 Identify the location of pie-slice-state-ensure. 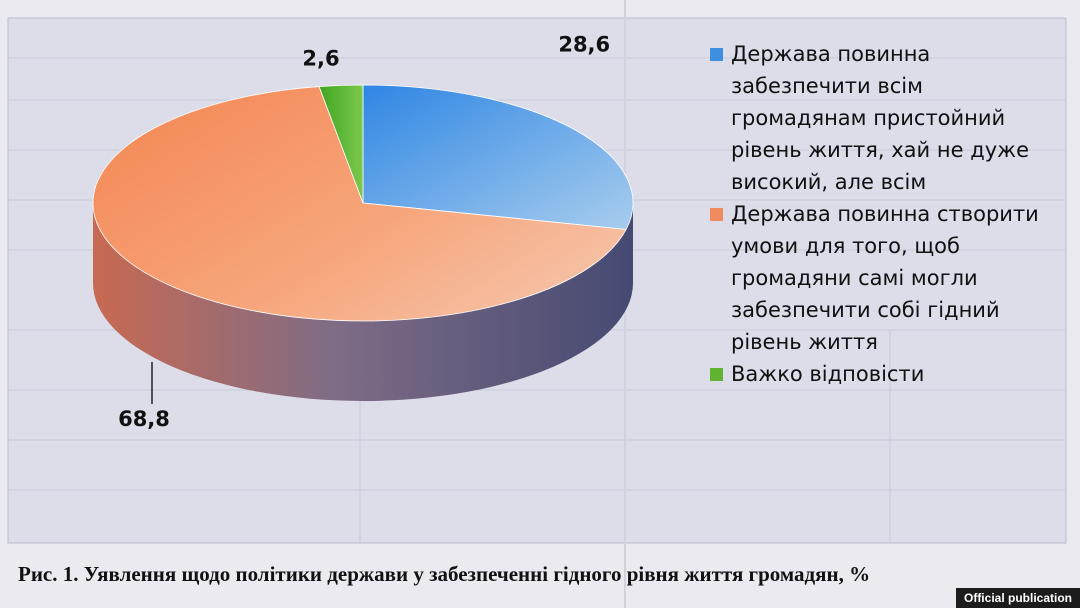
(498, 157).